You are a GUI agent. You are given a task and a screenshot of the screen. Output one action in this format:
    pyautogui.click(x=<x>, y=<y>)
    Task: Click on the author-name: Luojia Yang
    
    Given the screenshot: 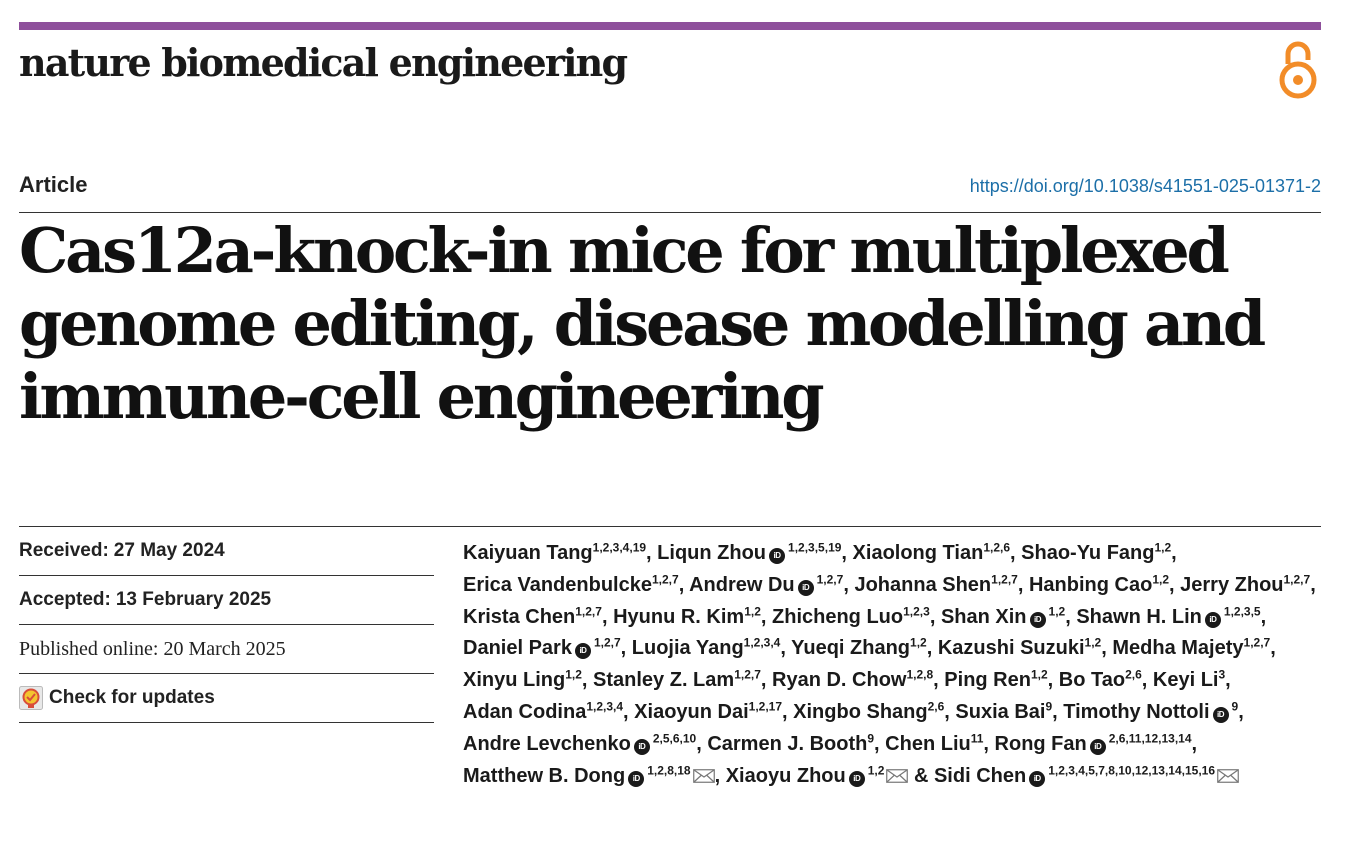 What is the action you would take?
    pyautogui.click(x=687, y=648)
    